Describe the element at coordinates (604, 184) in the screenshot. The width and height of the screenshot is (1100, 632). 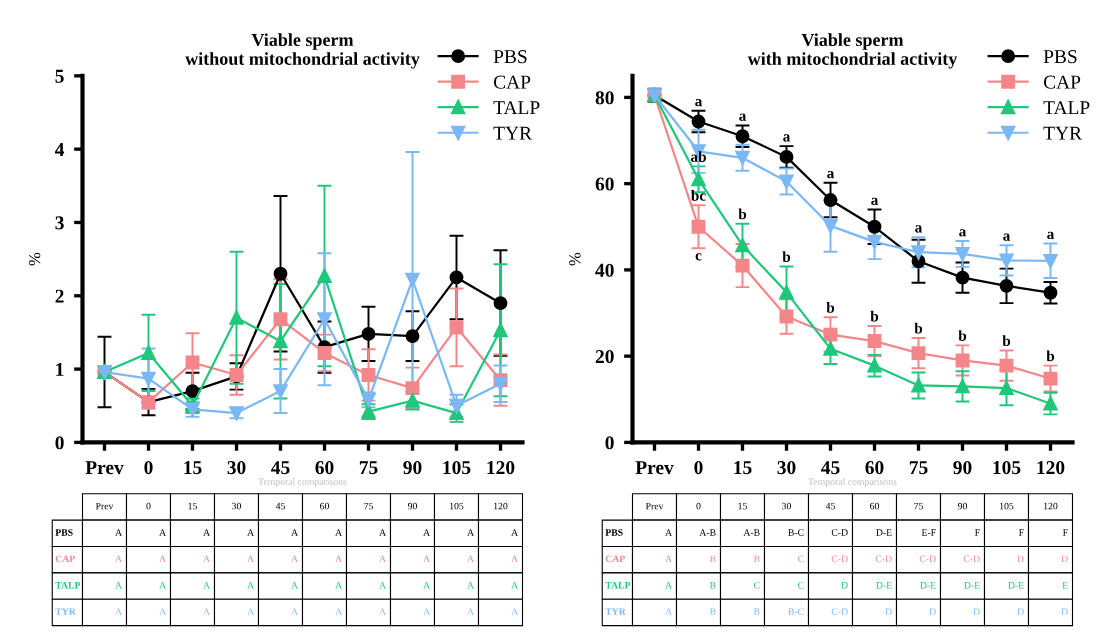
I see `y-tick-label: 60` at that location.